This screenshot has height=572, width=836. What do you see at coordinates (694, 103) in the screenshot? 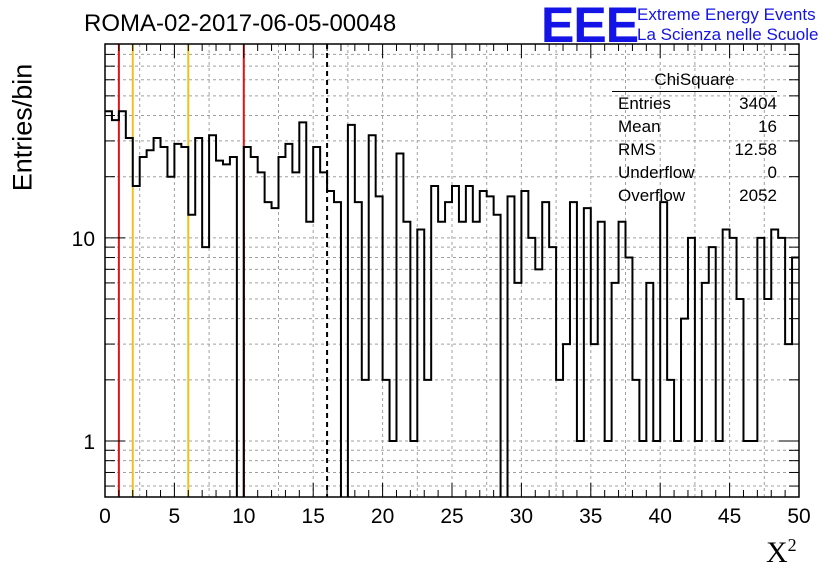
I see `stats-row: Entries 3404` at bounding box center [694, 103].